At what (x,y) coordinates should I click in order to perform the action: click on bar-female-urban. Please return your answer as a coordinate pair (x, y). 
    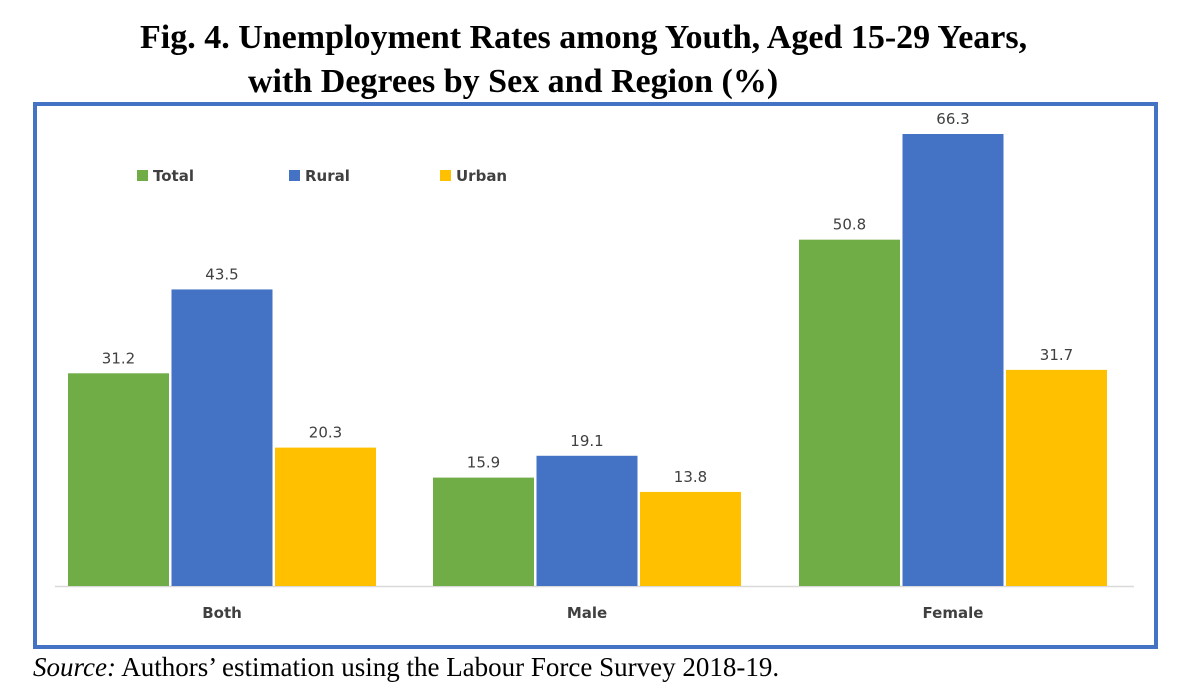
    Looking at the image, I should click on (1056, 477).